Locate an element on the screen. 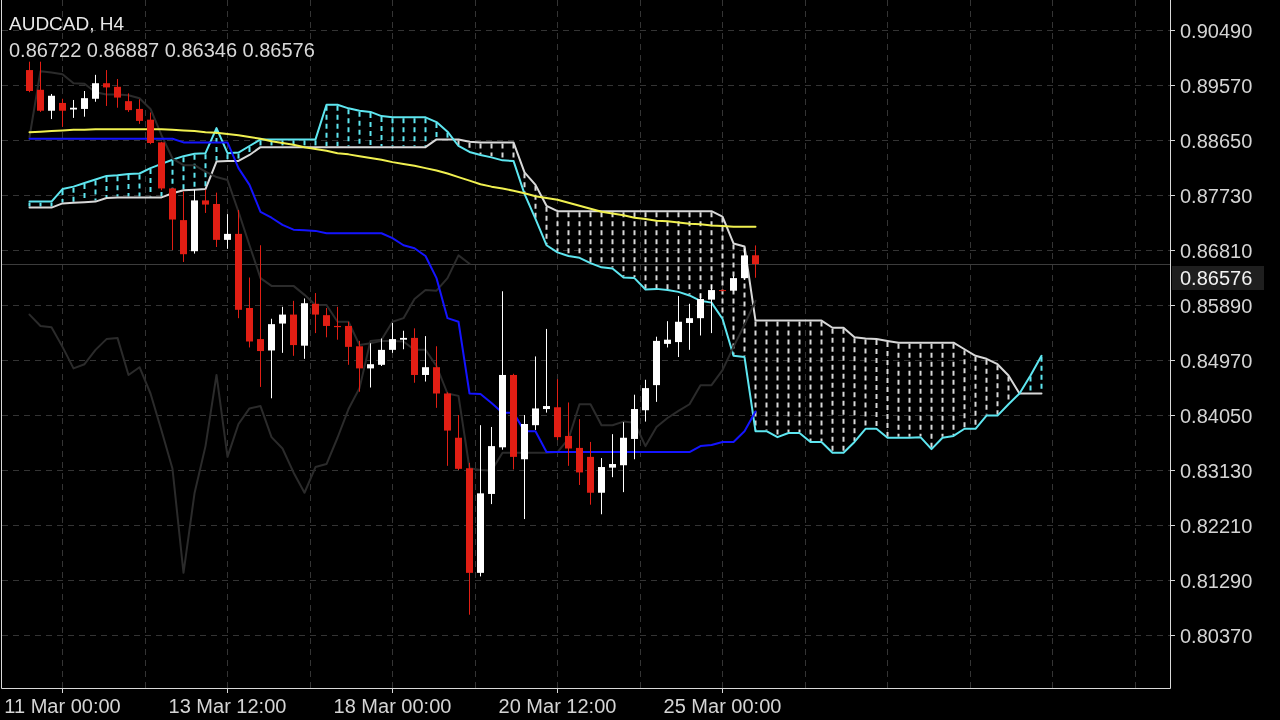 The height and width of the screenshot is (720, 1280). x-tick-label: 11 Mar 00:00 is located at coordinates (62, 706).